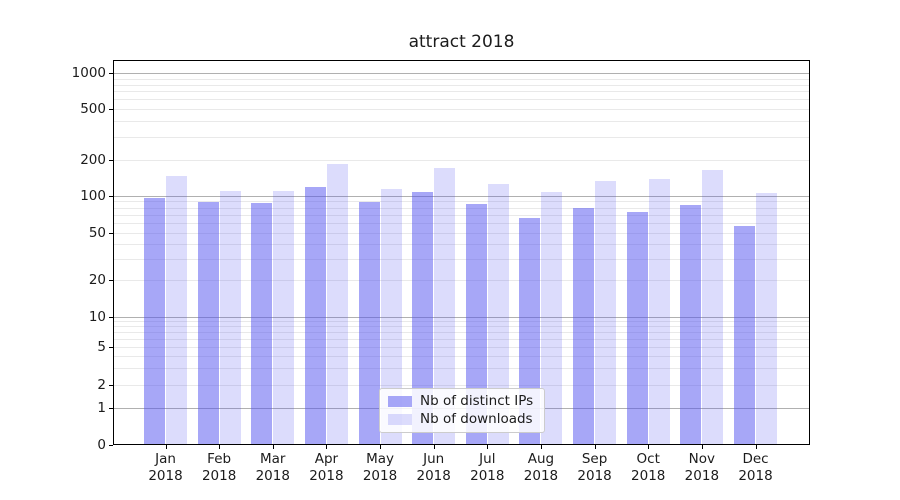 This screenshot has width=900, height=500. I want to click on y-tick-label-100: 100, so click(93, 195).